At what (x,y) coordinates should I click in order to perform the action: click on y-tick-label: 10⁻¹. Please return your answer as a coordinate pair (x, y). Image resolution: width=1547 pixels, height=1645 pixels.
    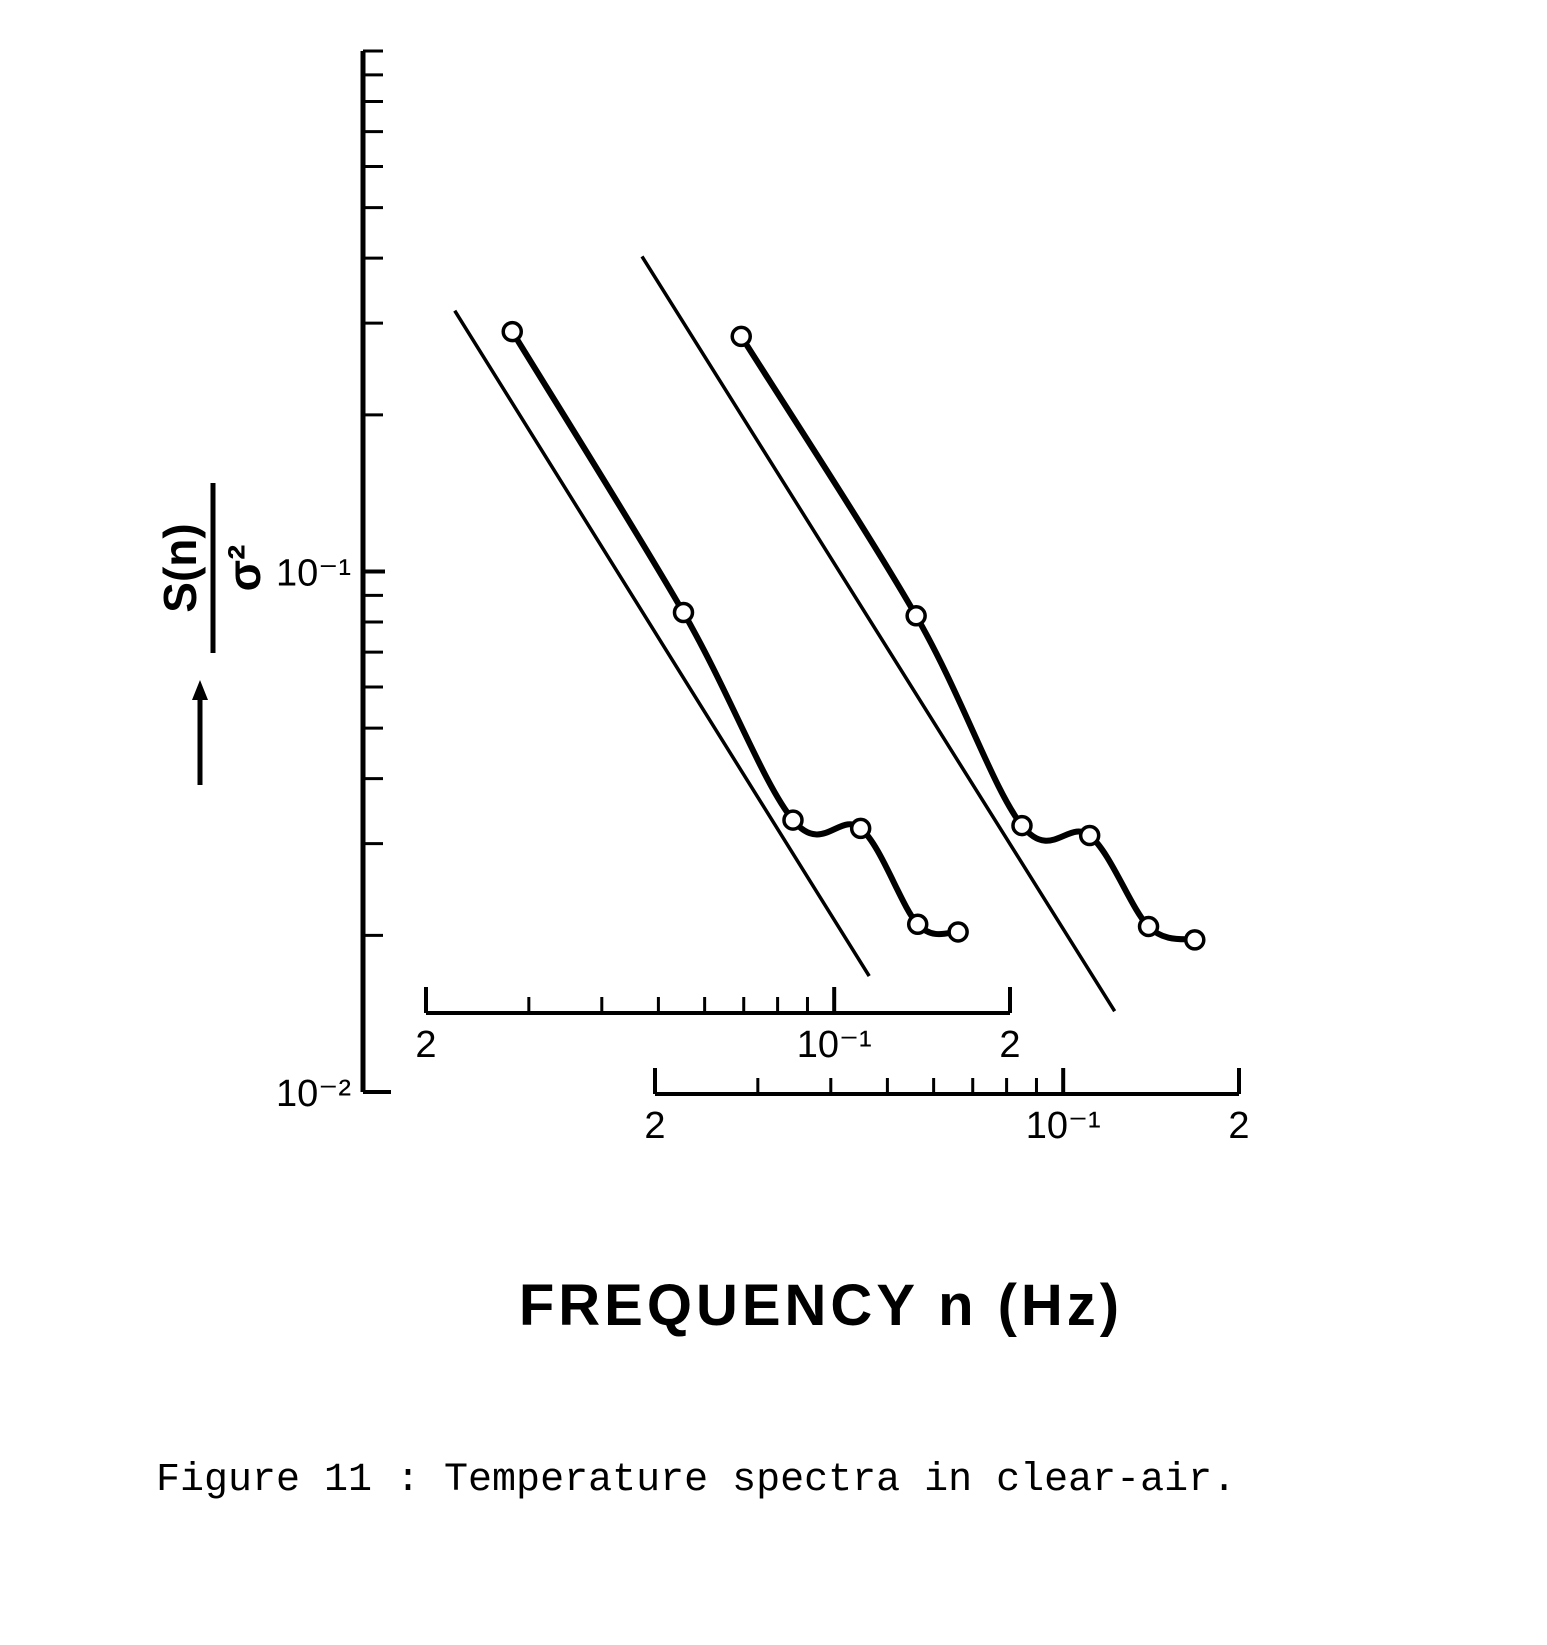
    Looking at the image, I should click on (313, 574).